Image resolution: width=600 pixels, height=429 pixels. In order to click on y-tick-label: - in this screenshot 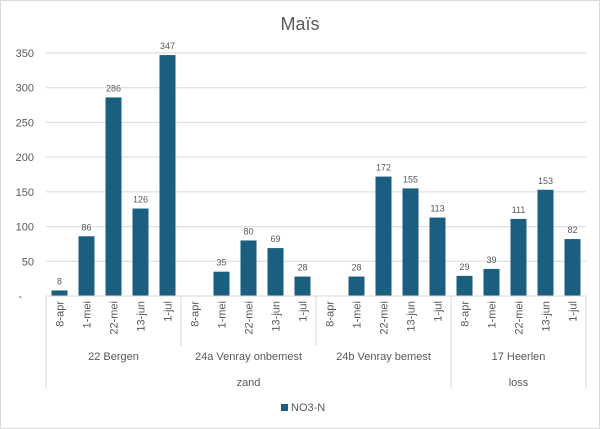, I will do `click(20, 297)`.